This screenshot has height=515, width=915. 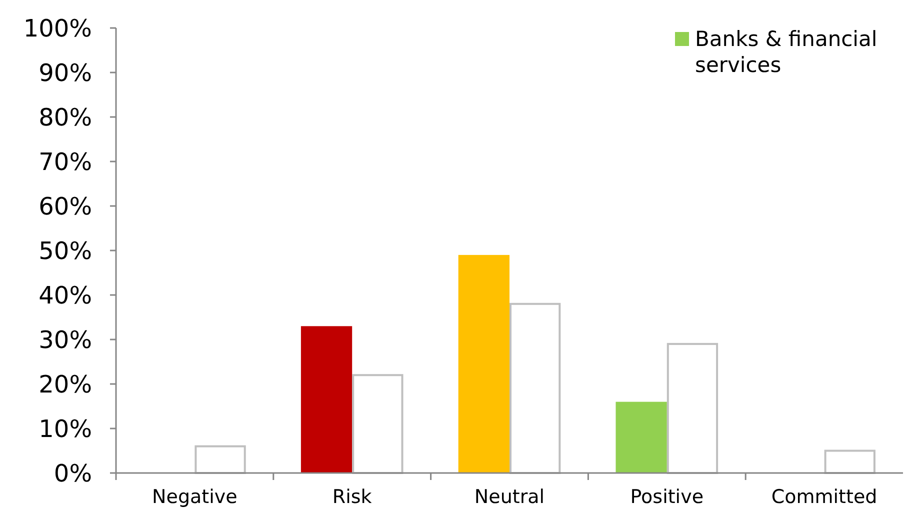 What do you see at coordinates (352, 497) in the screenshot?
I see `x-tick-label: Risk` at bounding box center [352, 497].